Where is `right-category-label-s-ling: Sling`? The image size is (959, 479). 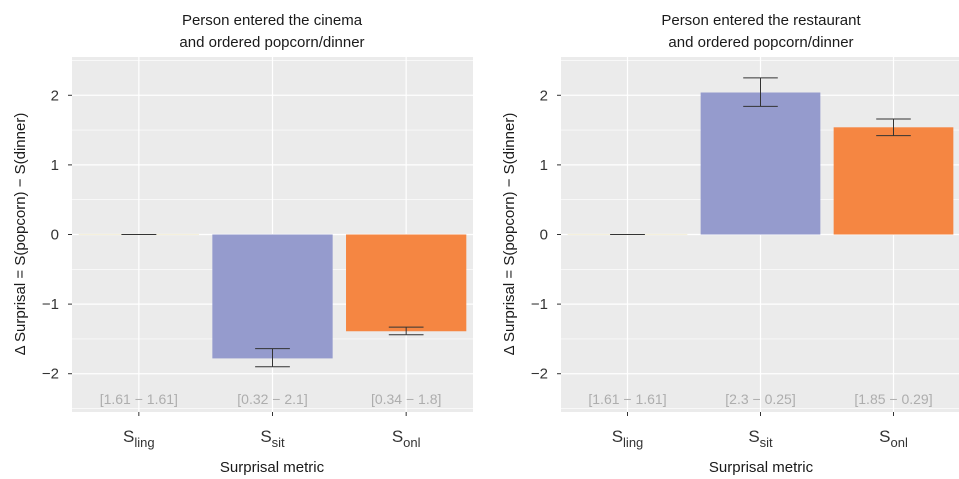 right-category-label-s-ling: Sling is located at coordinates (628, 438).